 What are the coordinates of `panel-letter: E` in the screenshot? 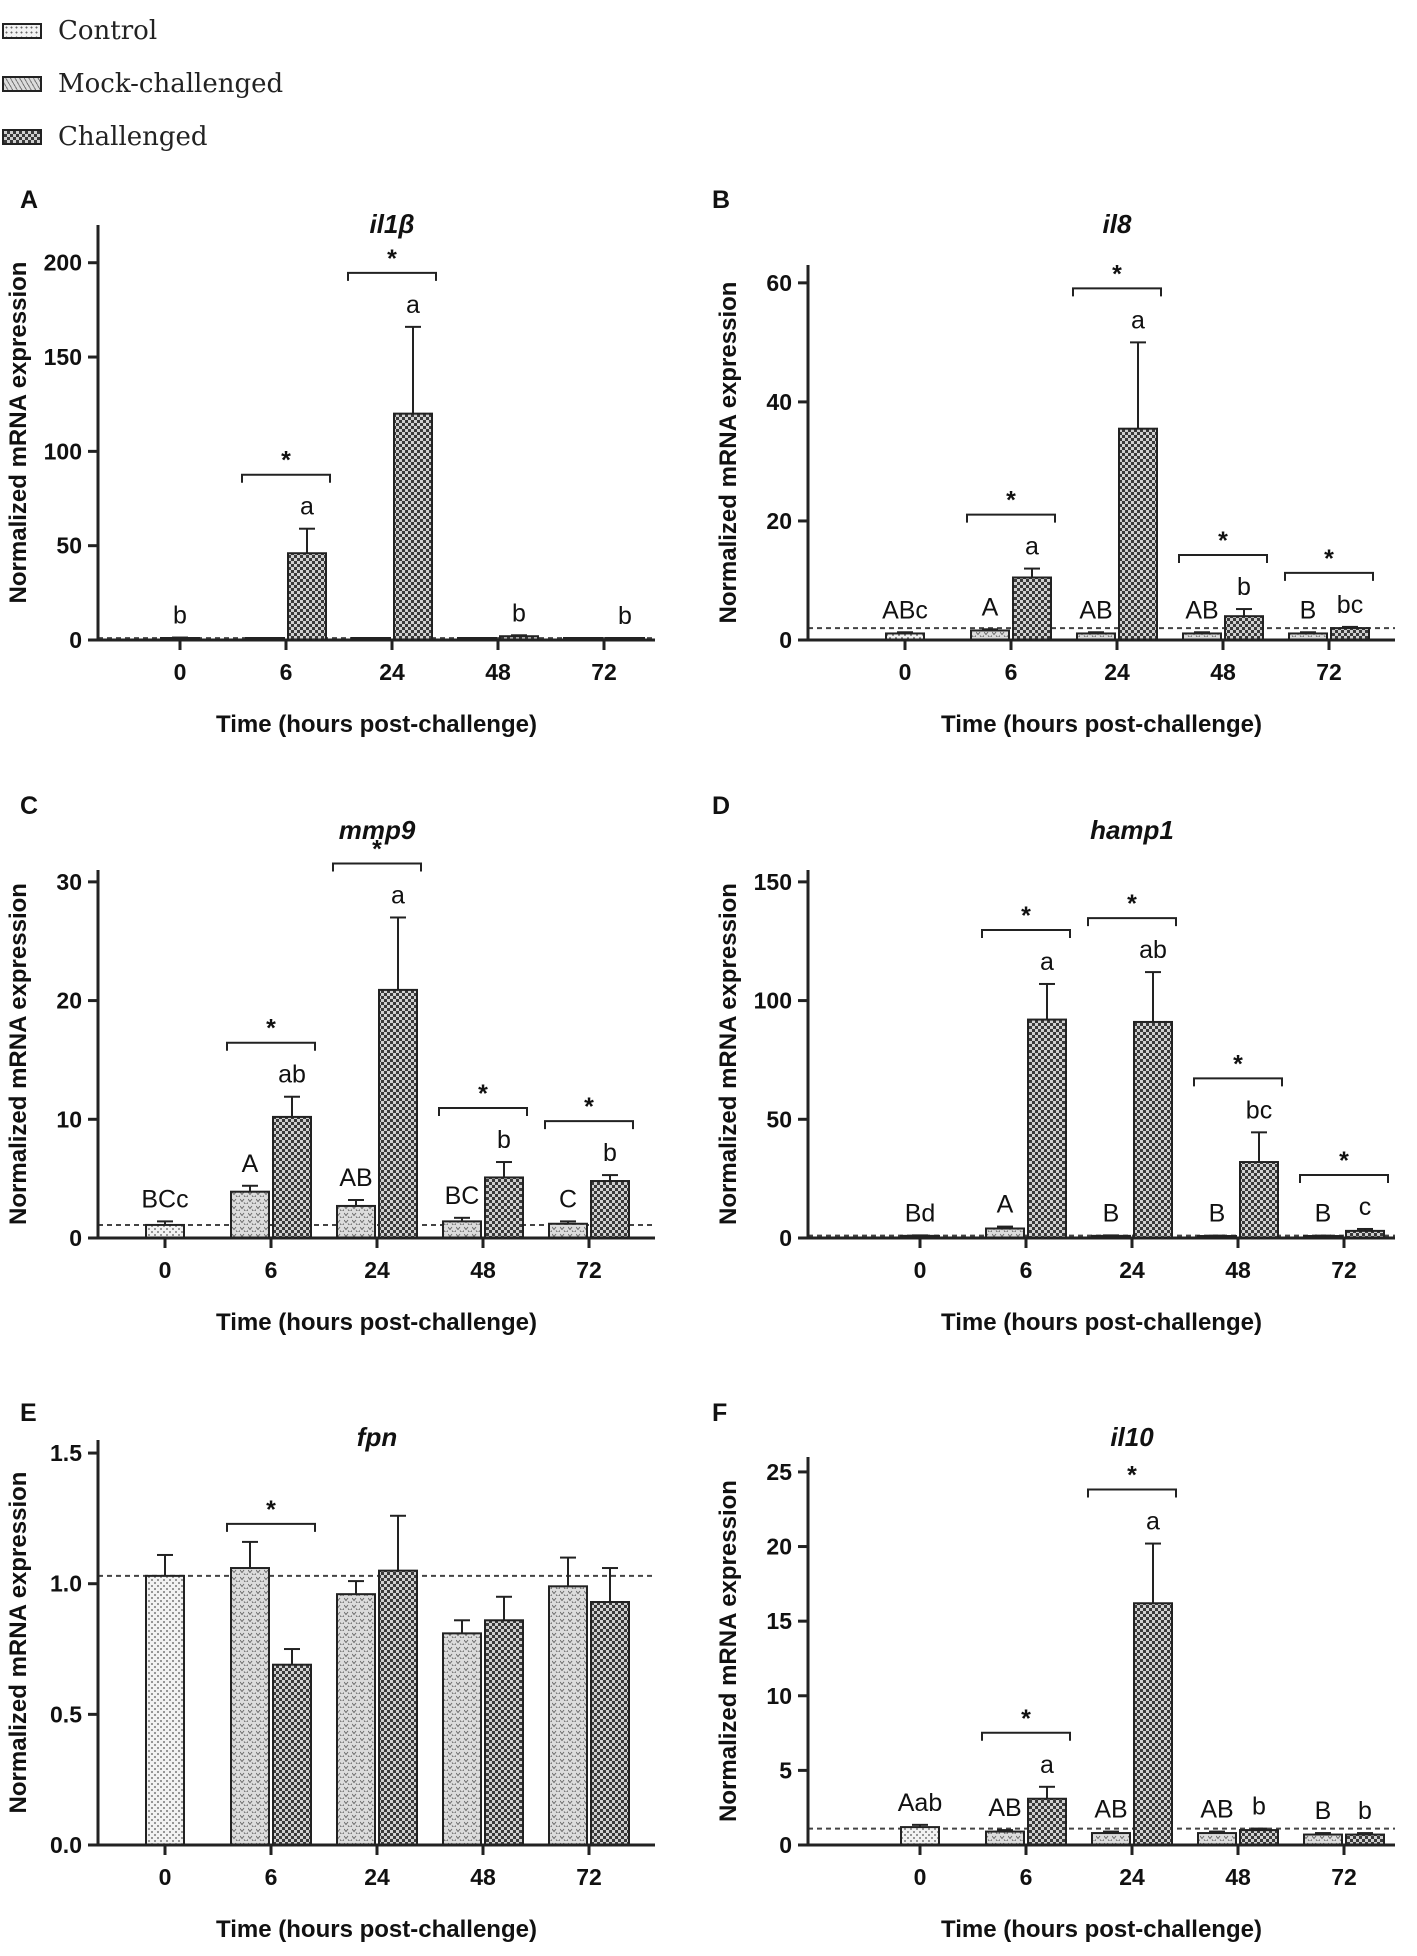 It's located at (28, 1413).